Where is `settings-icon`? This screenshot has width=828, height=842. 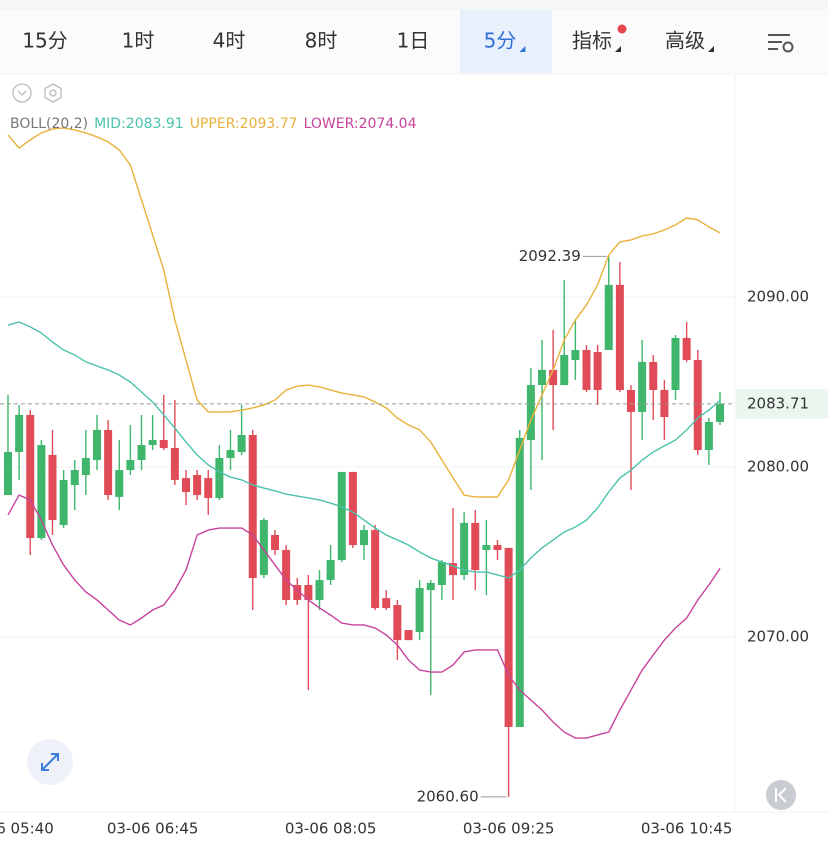
settings-icon is located at coordinates (781, 43).